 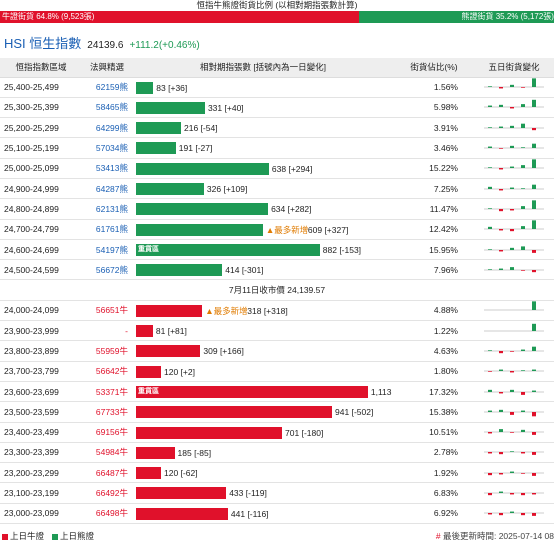 I want to click on contracts-label: 318 [+318], so click(x=267, y=310).